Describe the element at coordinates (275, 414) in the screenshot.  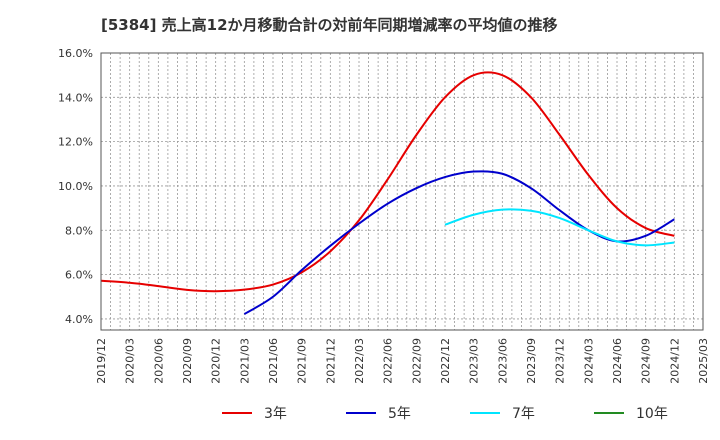
I see `legend-label: 3年` at that location.